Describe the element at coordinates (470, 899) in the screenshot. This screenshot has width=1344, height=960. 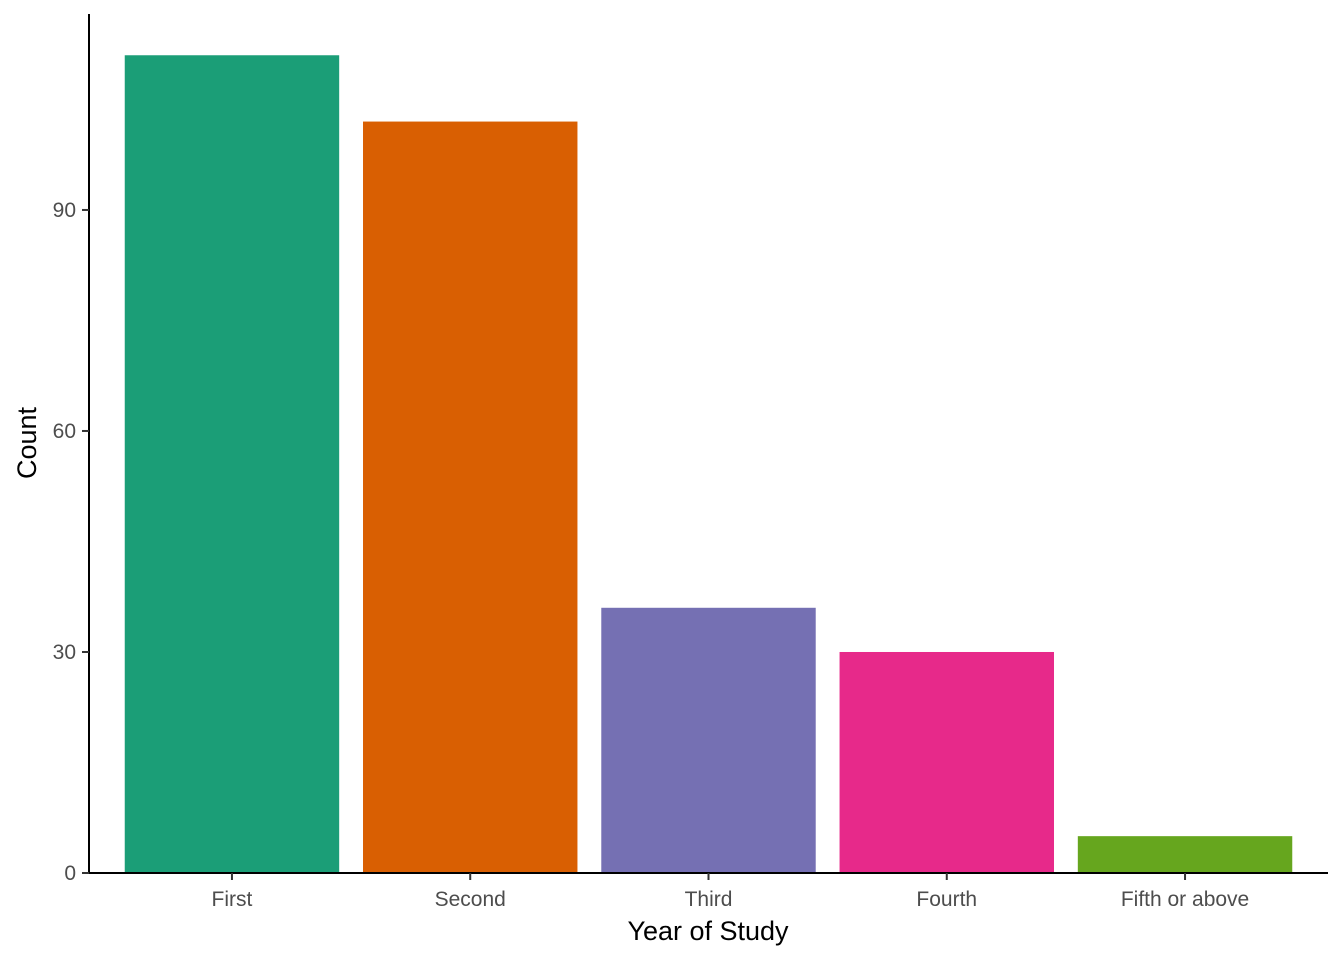
I see `x-tick-label: Second` at that location.